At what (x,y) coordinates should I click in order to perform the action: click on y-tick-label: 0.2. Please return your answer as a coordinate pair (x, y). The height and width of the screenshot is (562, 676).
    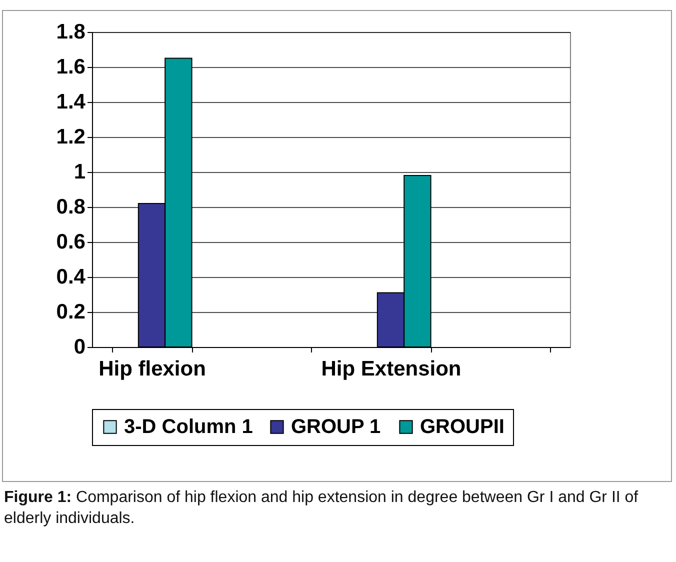
    Looking at the image, I should click on (71, 312).